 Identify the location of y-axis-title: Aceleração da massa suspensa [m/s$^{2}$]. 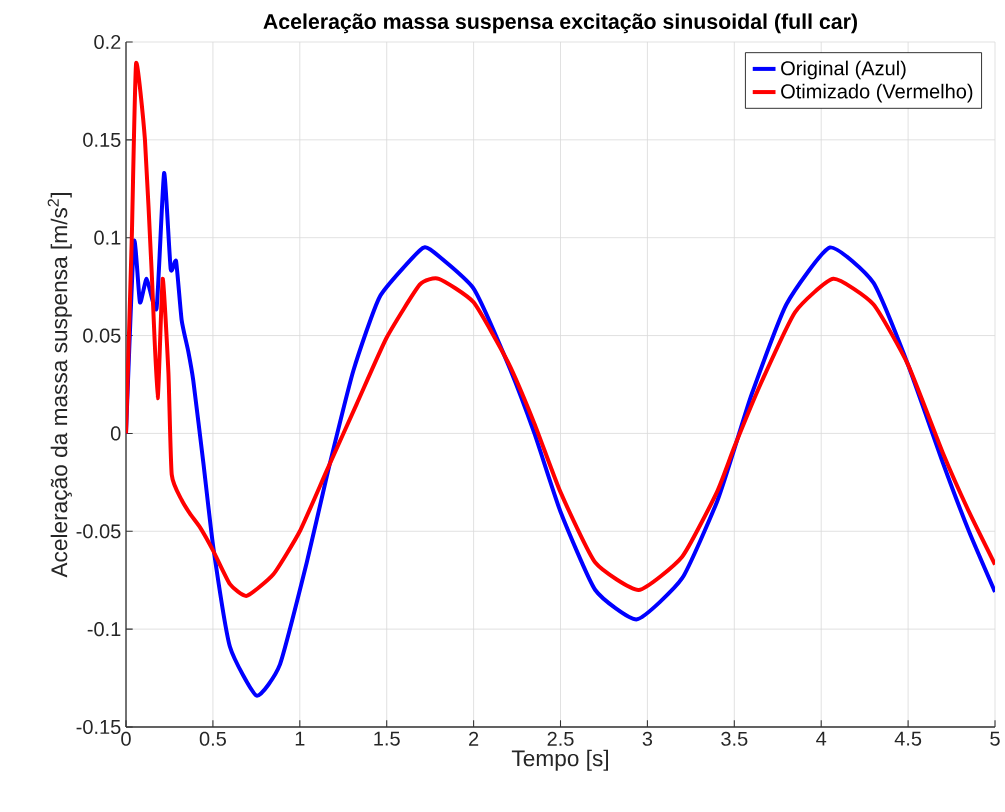
(59, 385).